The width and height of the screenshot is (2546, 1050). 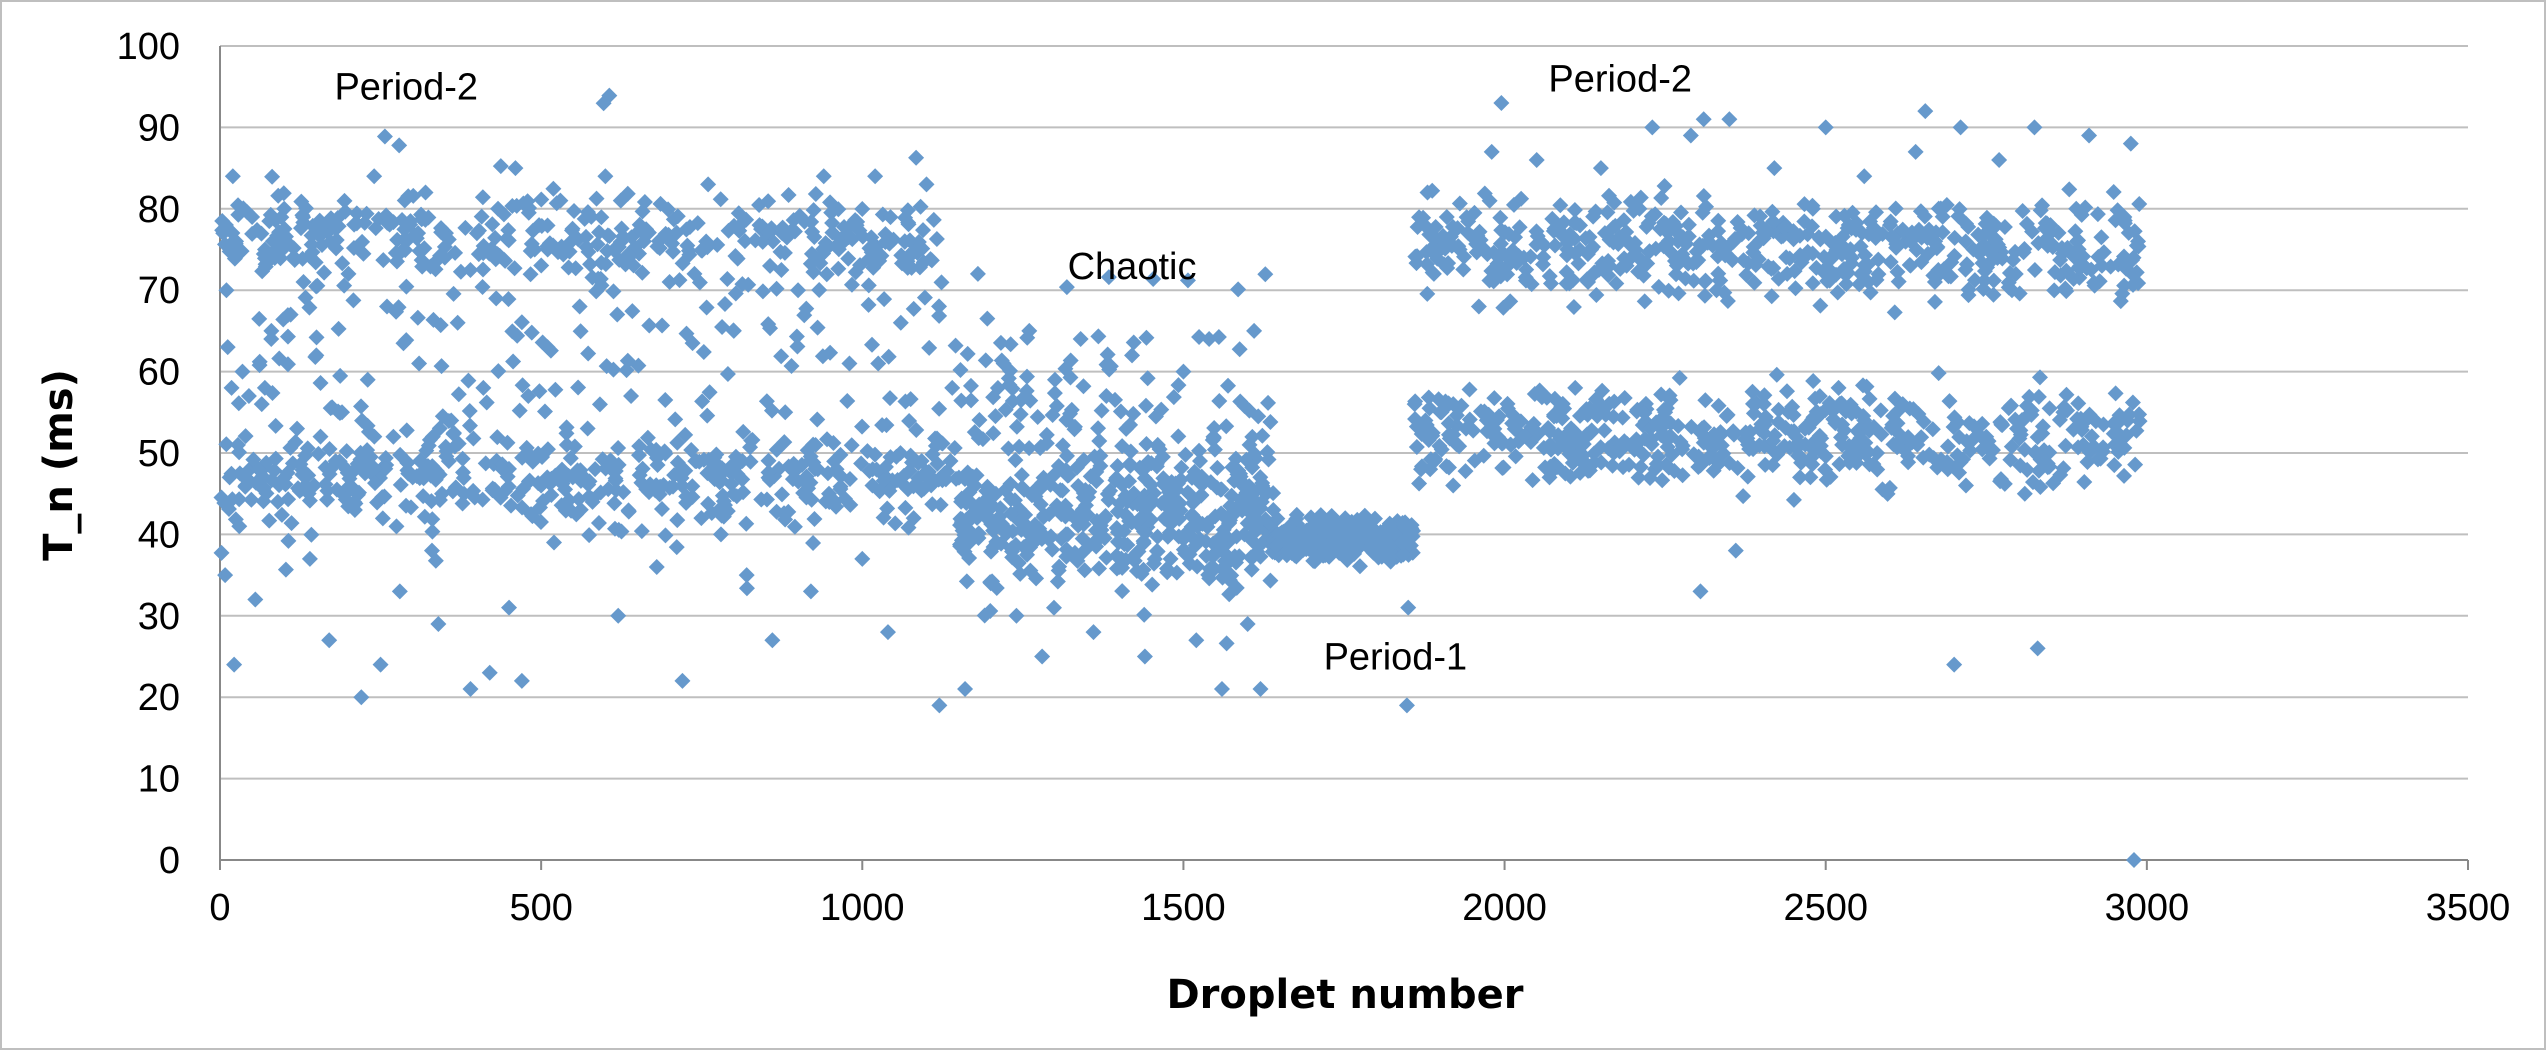 What do you see at coordinates (1132, 267) in the screenshot?
I see `annotation-label: Chaotic` at bounding box center [1132, 267].